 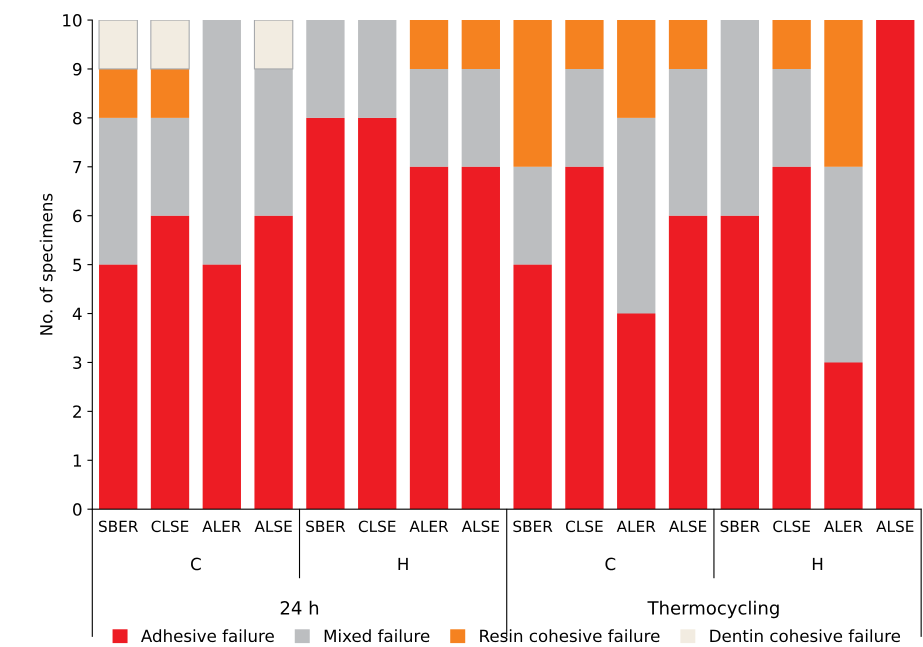 What do you see at coordinates (713, 609) in the screenshot?
I see `text: Thermocycling` at bounding box center [713, 609].